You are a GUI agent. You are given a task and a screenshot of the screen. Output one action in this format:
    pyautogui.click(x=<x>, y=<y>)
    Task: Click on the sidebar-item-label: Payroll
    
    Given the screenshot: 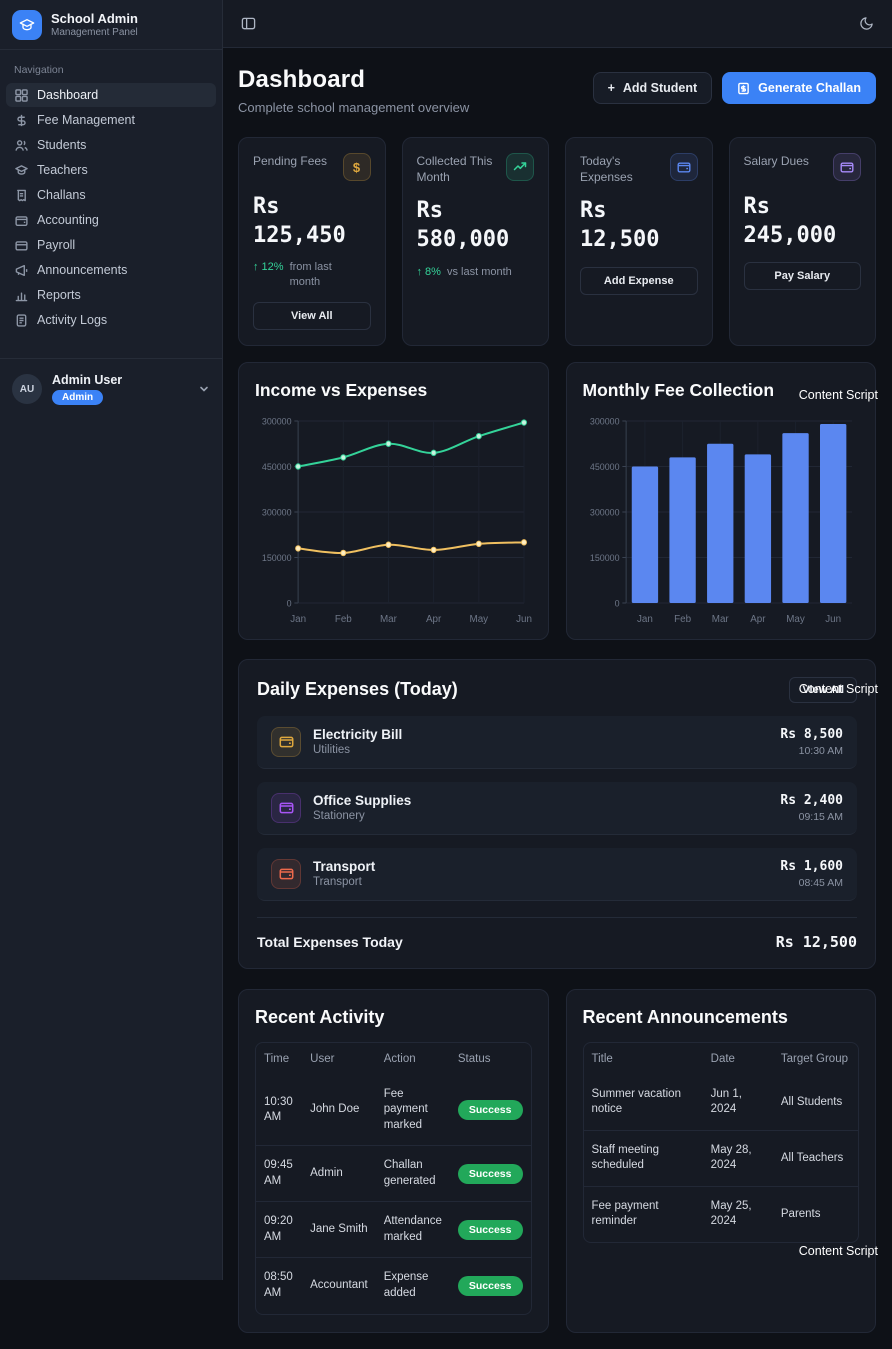 What is the action you would take?
    pyautogui.click(x=56, y=245)
    